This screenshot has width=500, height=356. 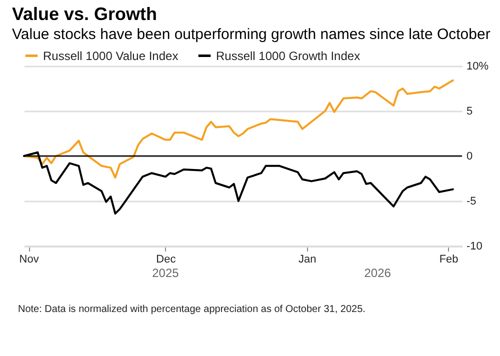 What do you see at coordinates (477, 66) in the screenshot?
I see `y-tick-label: 10%` at bounding box center [477, 66].